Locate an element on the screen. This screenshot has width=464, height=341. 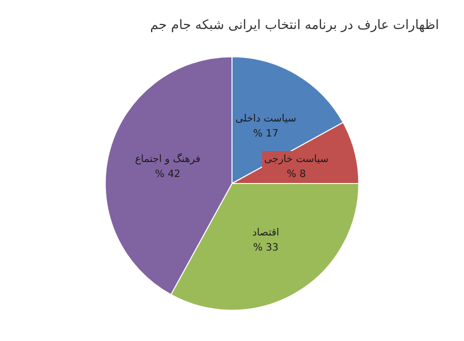
slice-label: اقتصاد is located at coordinates (266, 233).